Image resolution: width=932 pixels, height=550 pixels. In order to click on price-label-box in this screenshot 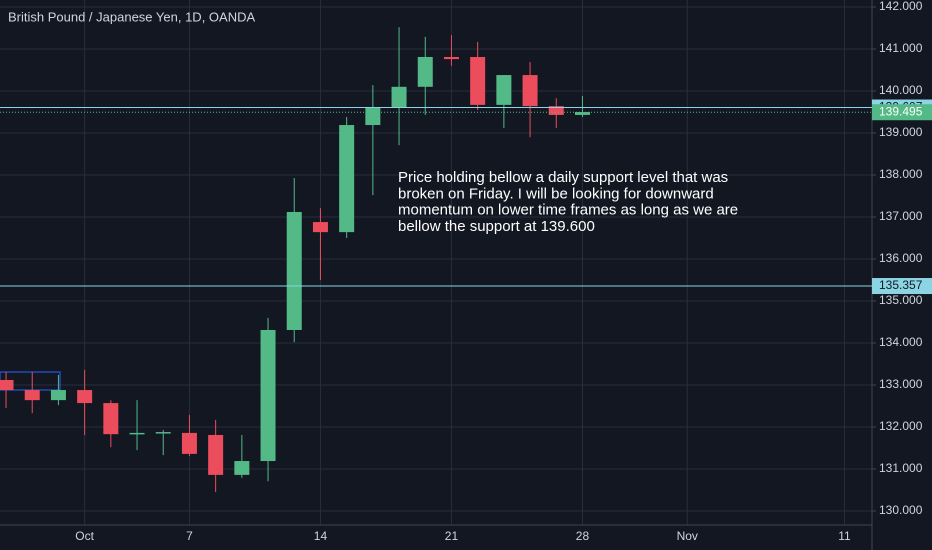, I will do `click(902, 286)`.